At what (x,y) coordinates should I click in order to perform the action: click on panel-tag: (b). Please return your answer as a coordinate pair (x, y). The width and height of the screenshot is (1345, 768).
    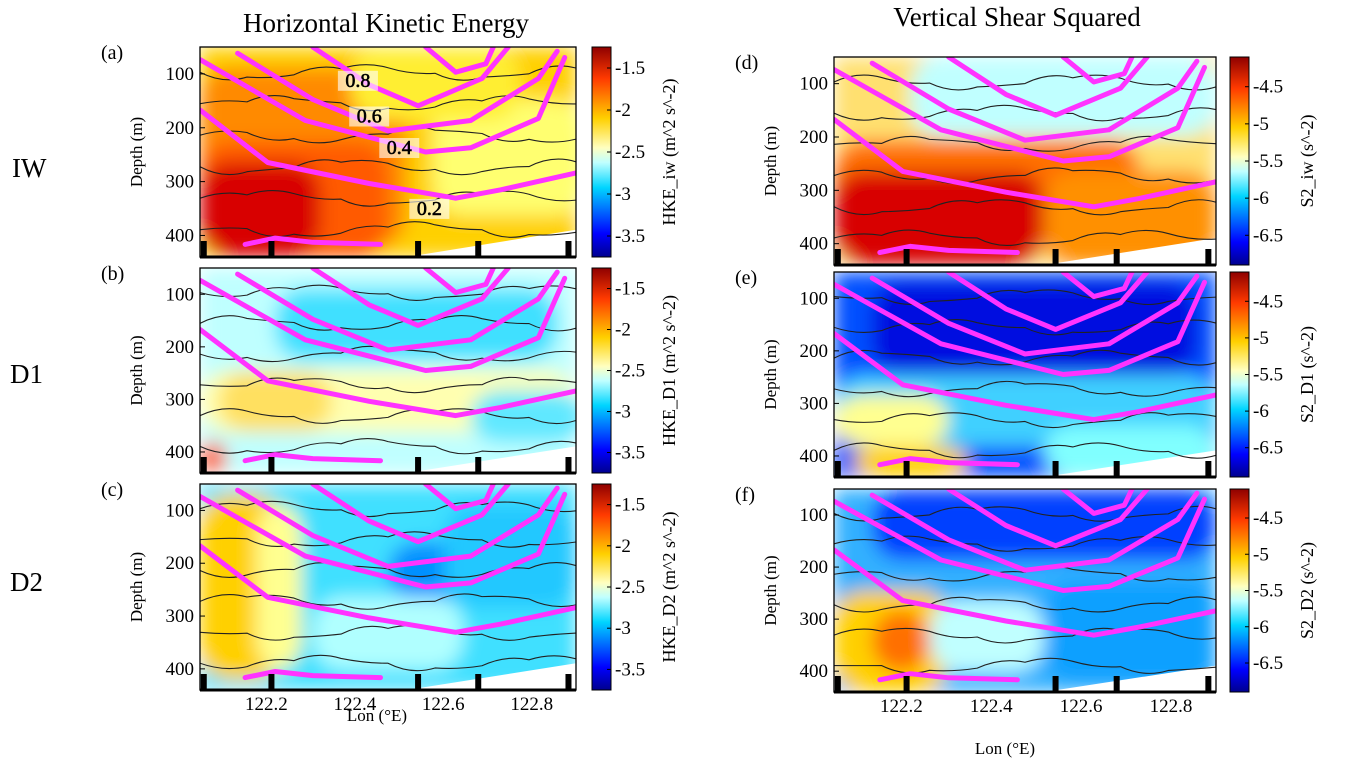
    Looking at the image, I should click on (112, 274).